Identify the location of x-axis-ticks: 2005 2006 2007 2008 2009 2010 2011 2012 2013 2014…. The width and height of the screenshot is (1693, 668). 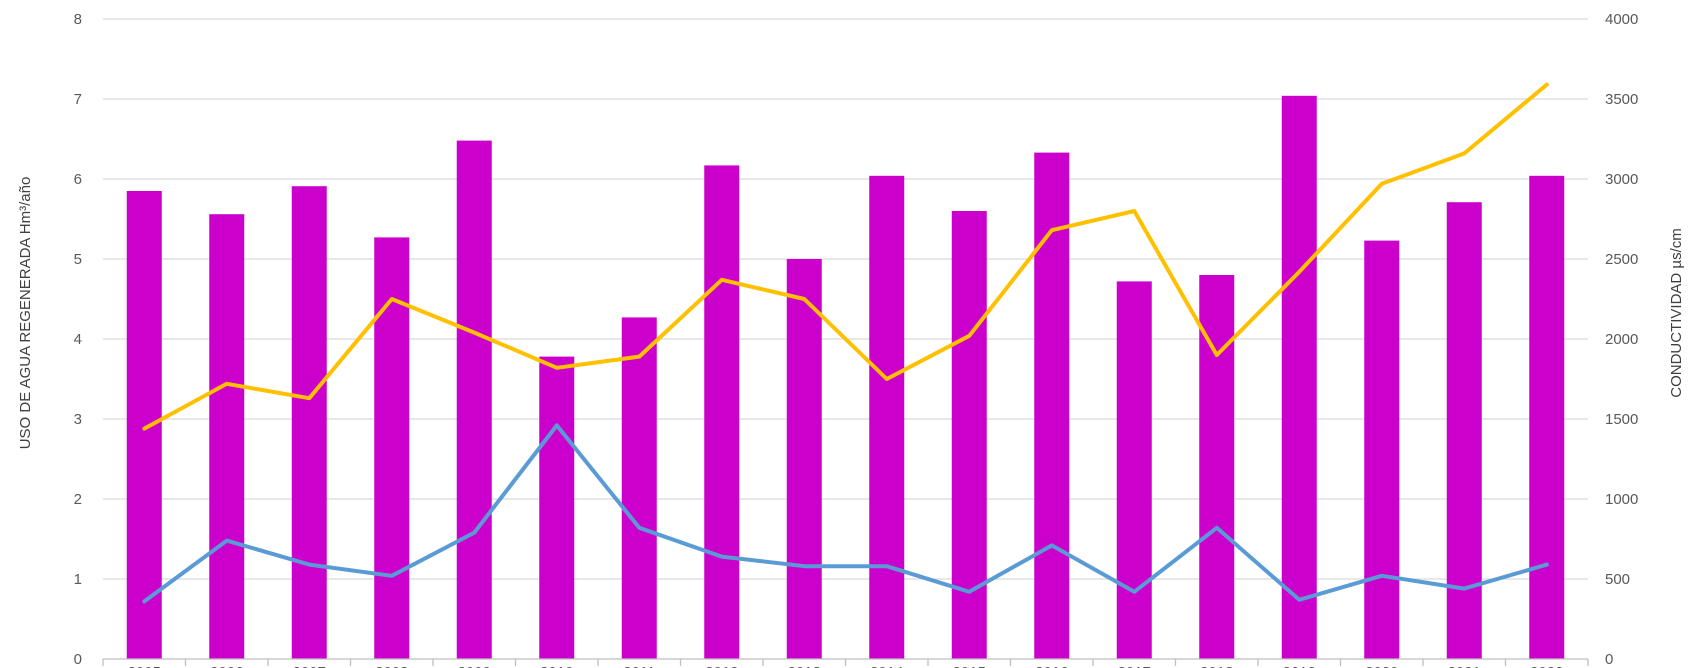
(846, 666).